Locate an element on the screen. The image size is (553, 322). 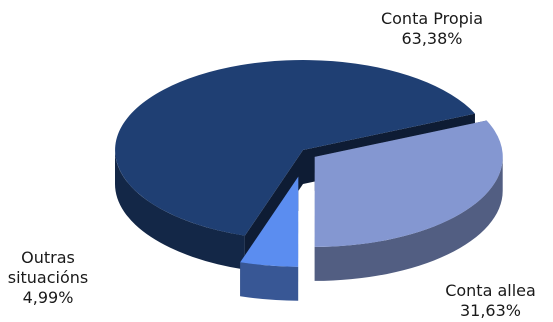
label-outras-situacions: Outras situacións 4,99% is located at coordinates (48, 278).